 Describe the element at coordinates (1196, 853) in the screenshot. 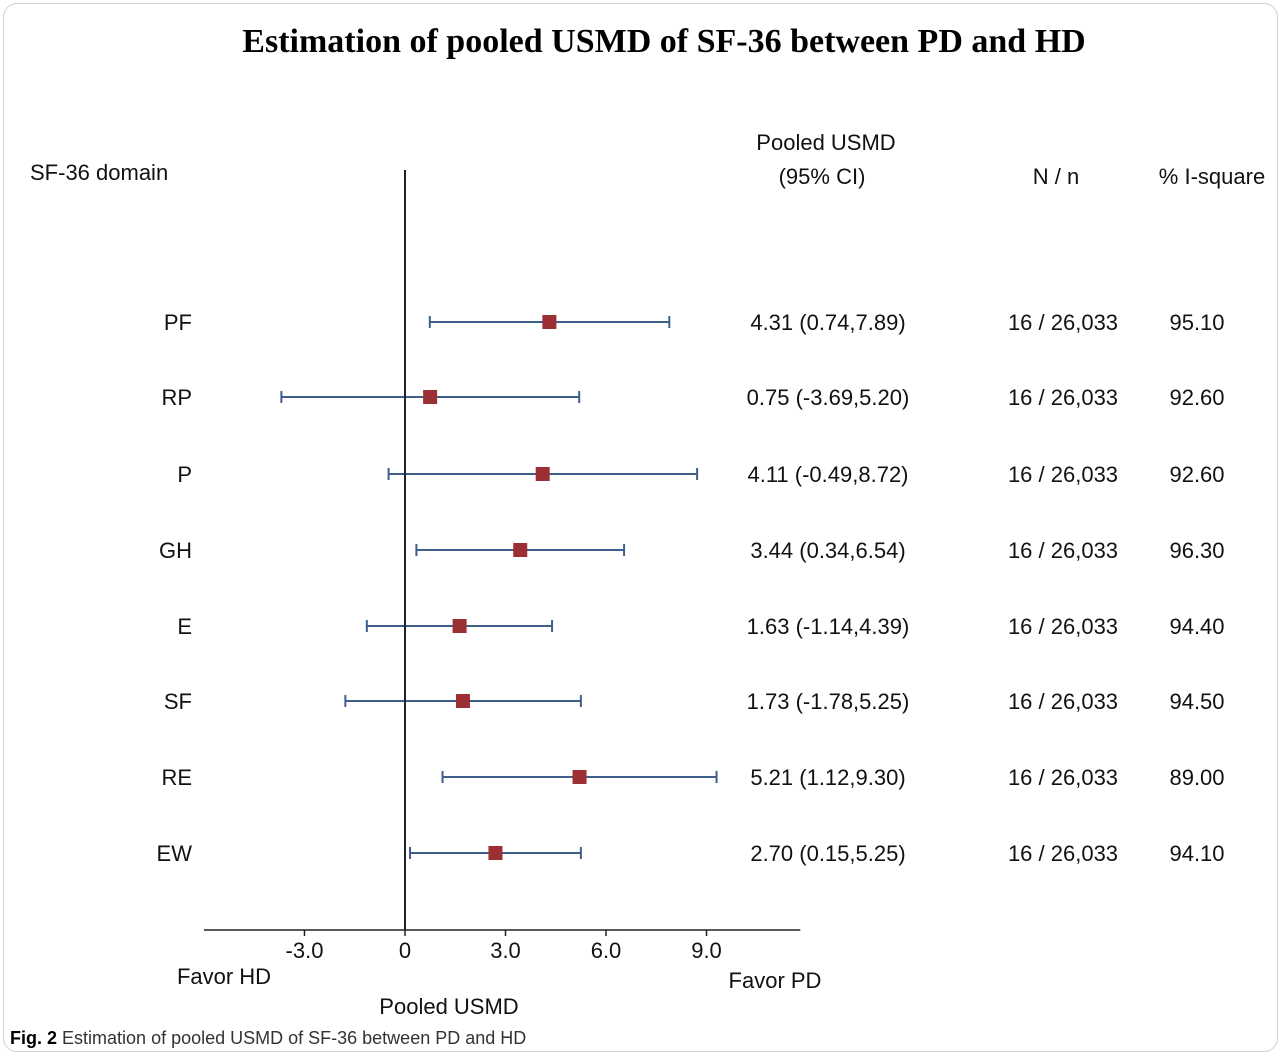

I see `i-square-value: 94.10` at that location.